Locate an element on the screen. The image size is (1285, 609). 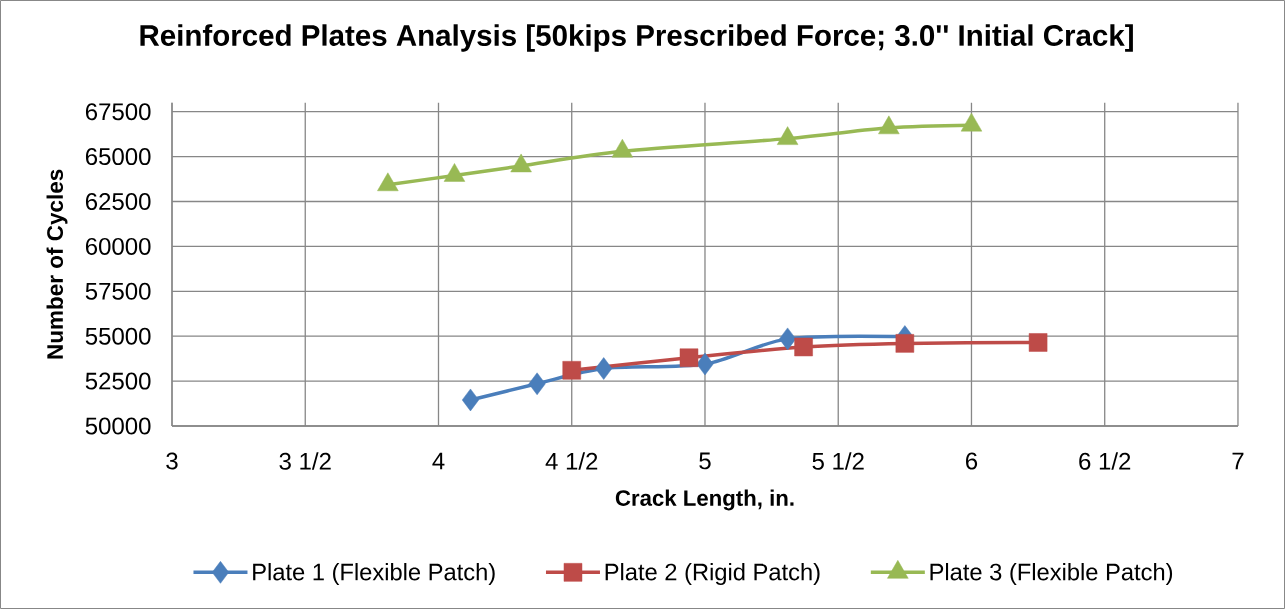
x-axis-title: Crack Length, in. is located at coordinates (704, 500).